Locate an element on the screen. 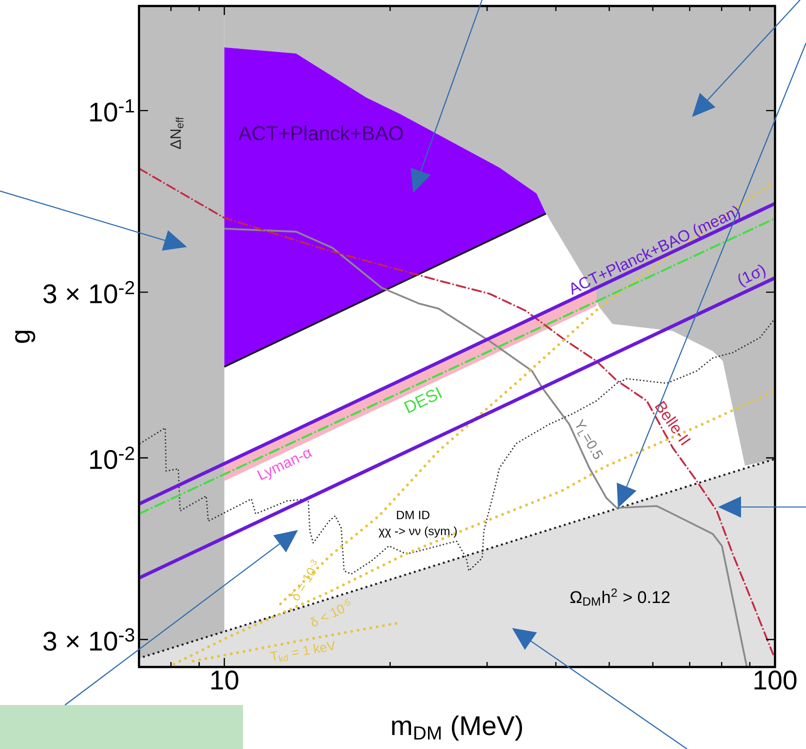 This screenshot has height=749, width=806. band-label: ΔN$_{eff}$ is located at coordinates (177, 133).